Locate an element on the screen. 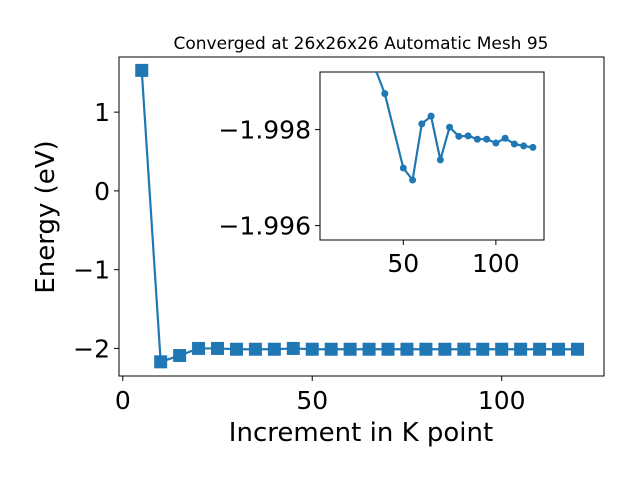 The image size is (640, 480). main-y-tick-label: −1 is located at coordinates (91, 270).